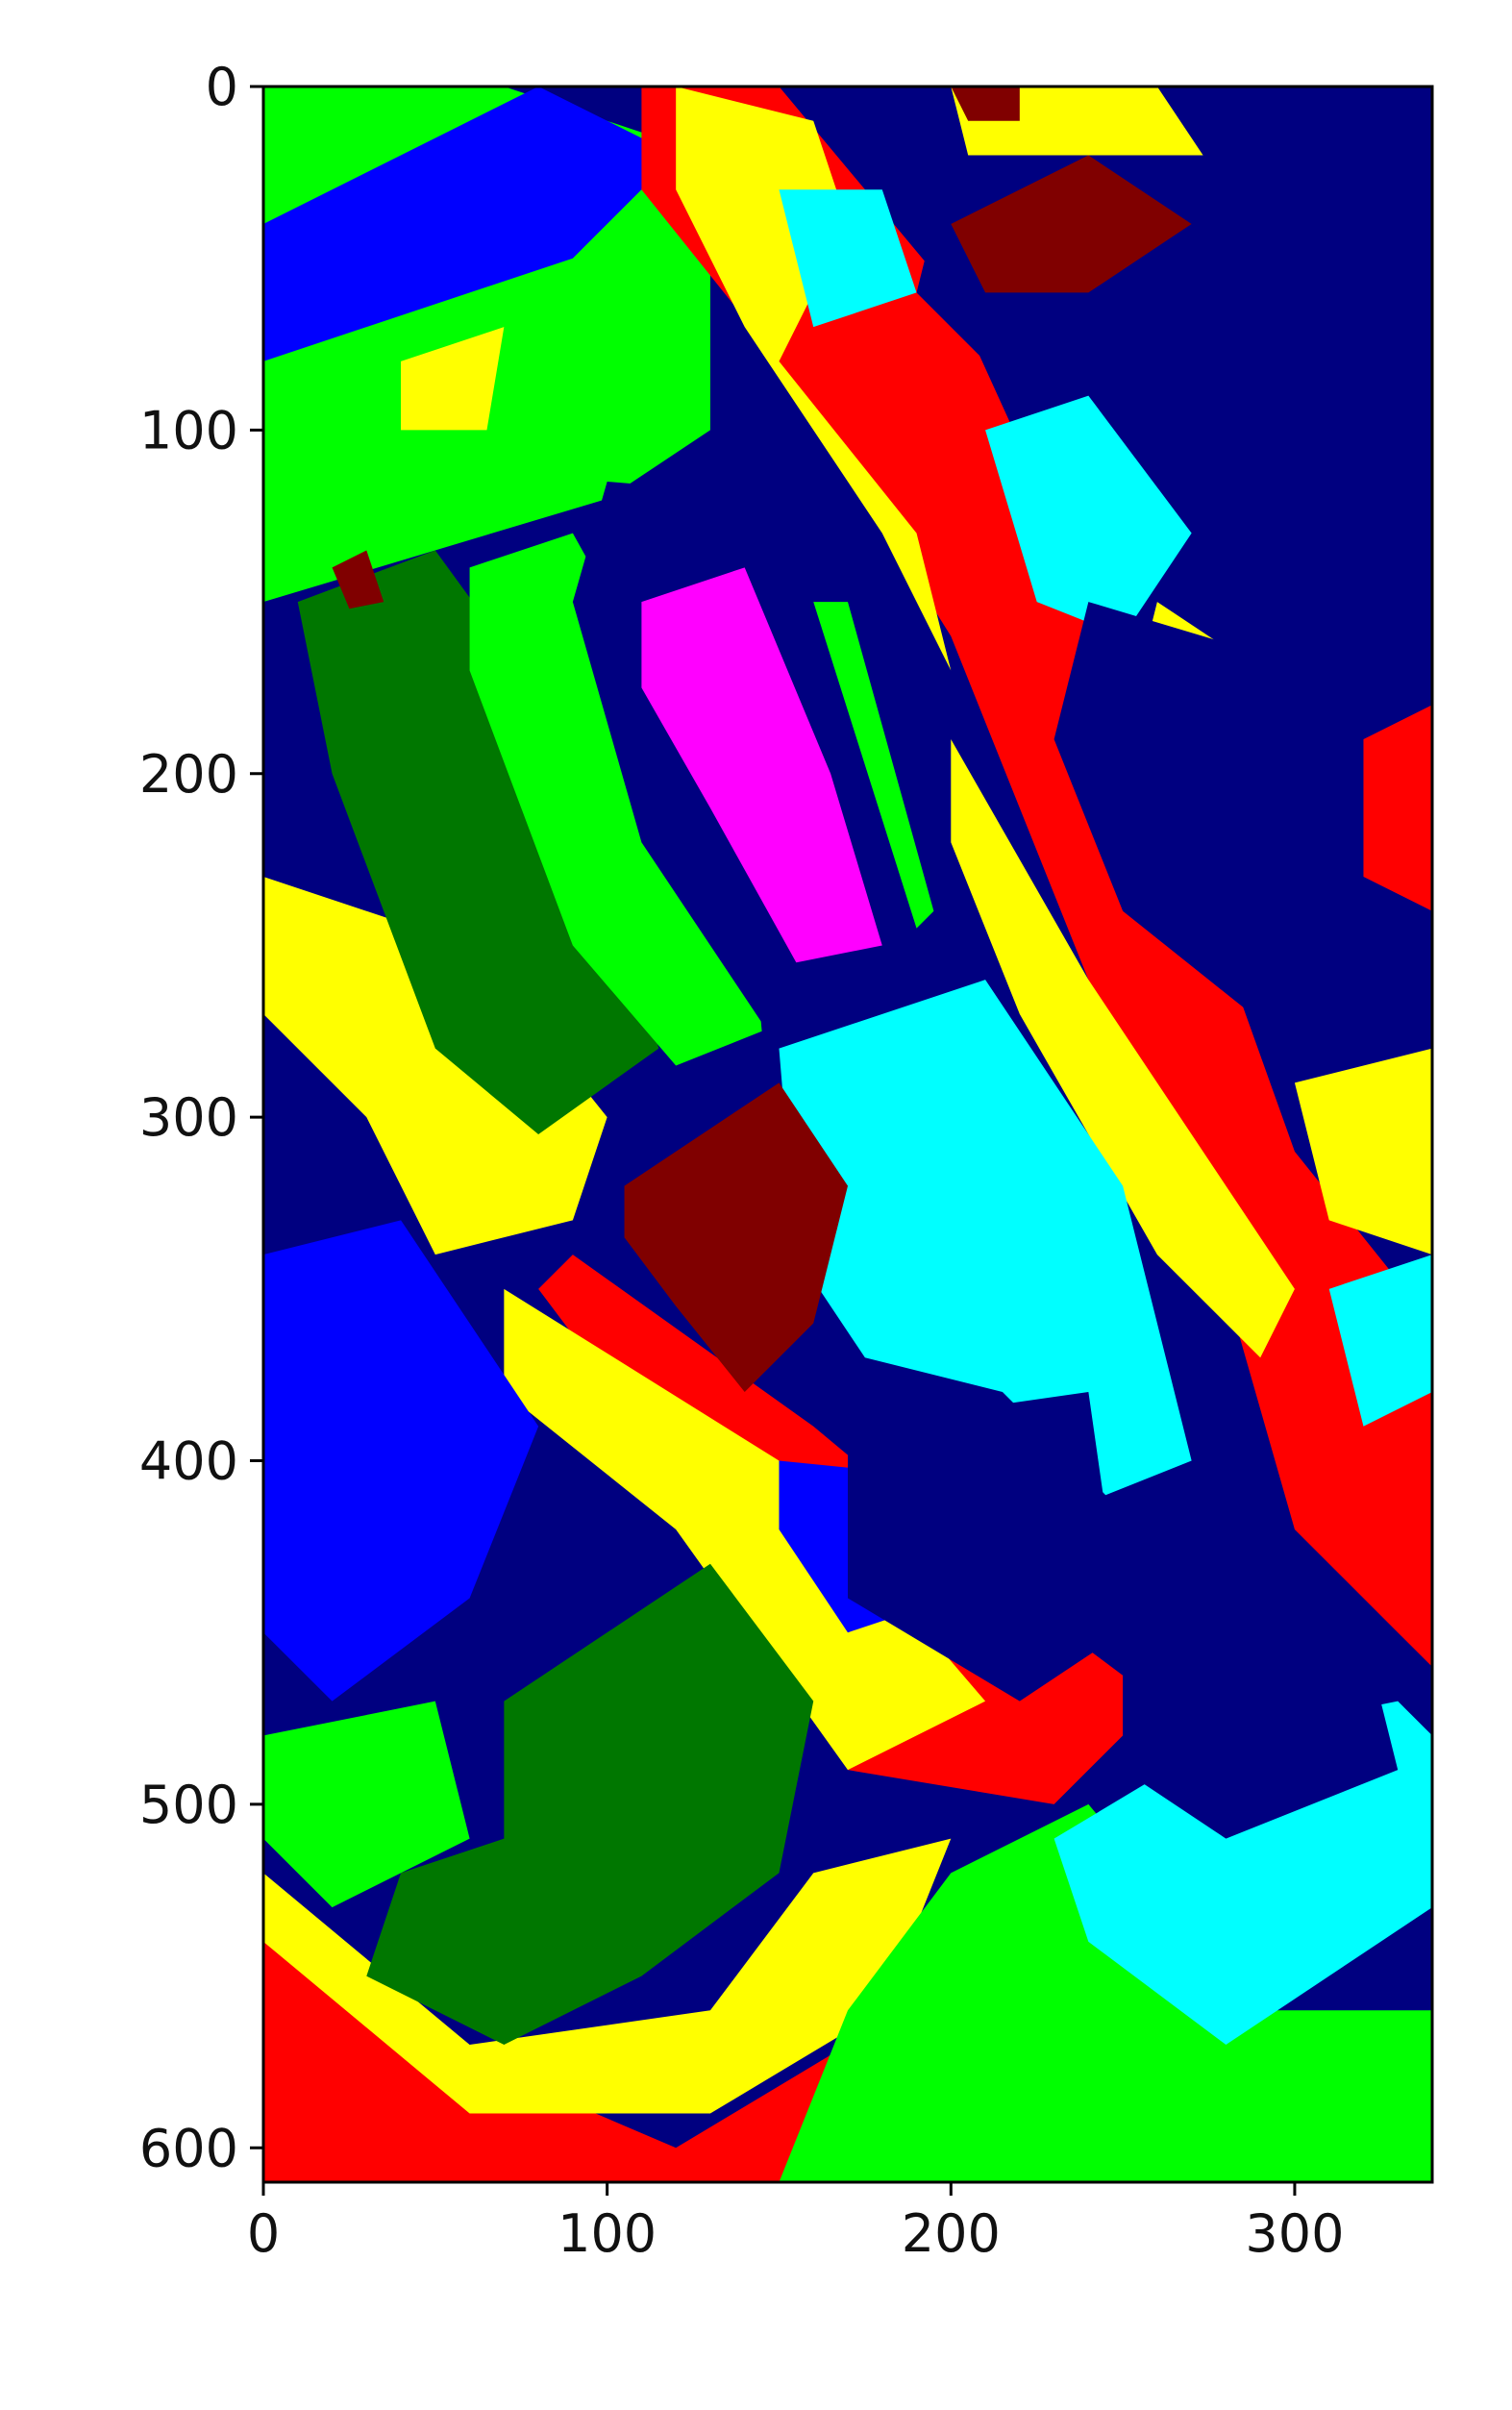 The width and height of the screenshot is (1512, 2410). I want to click on x-axis: 0 100 200 300, so click(795, 2223).